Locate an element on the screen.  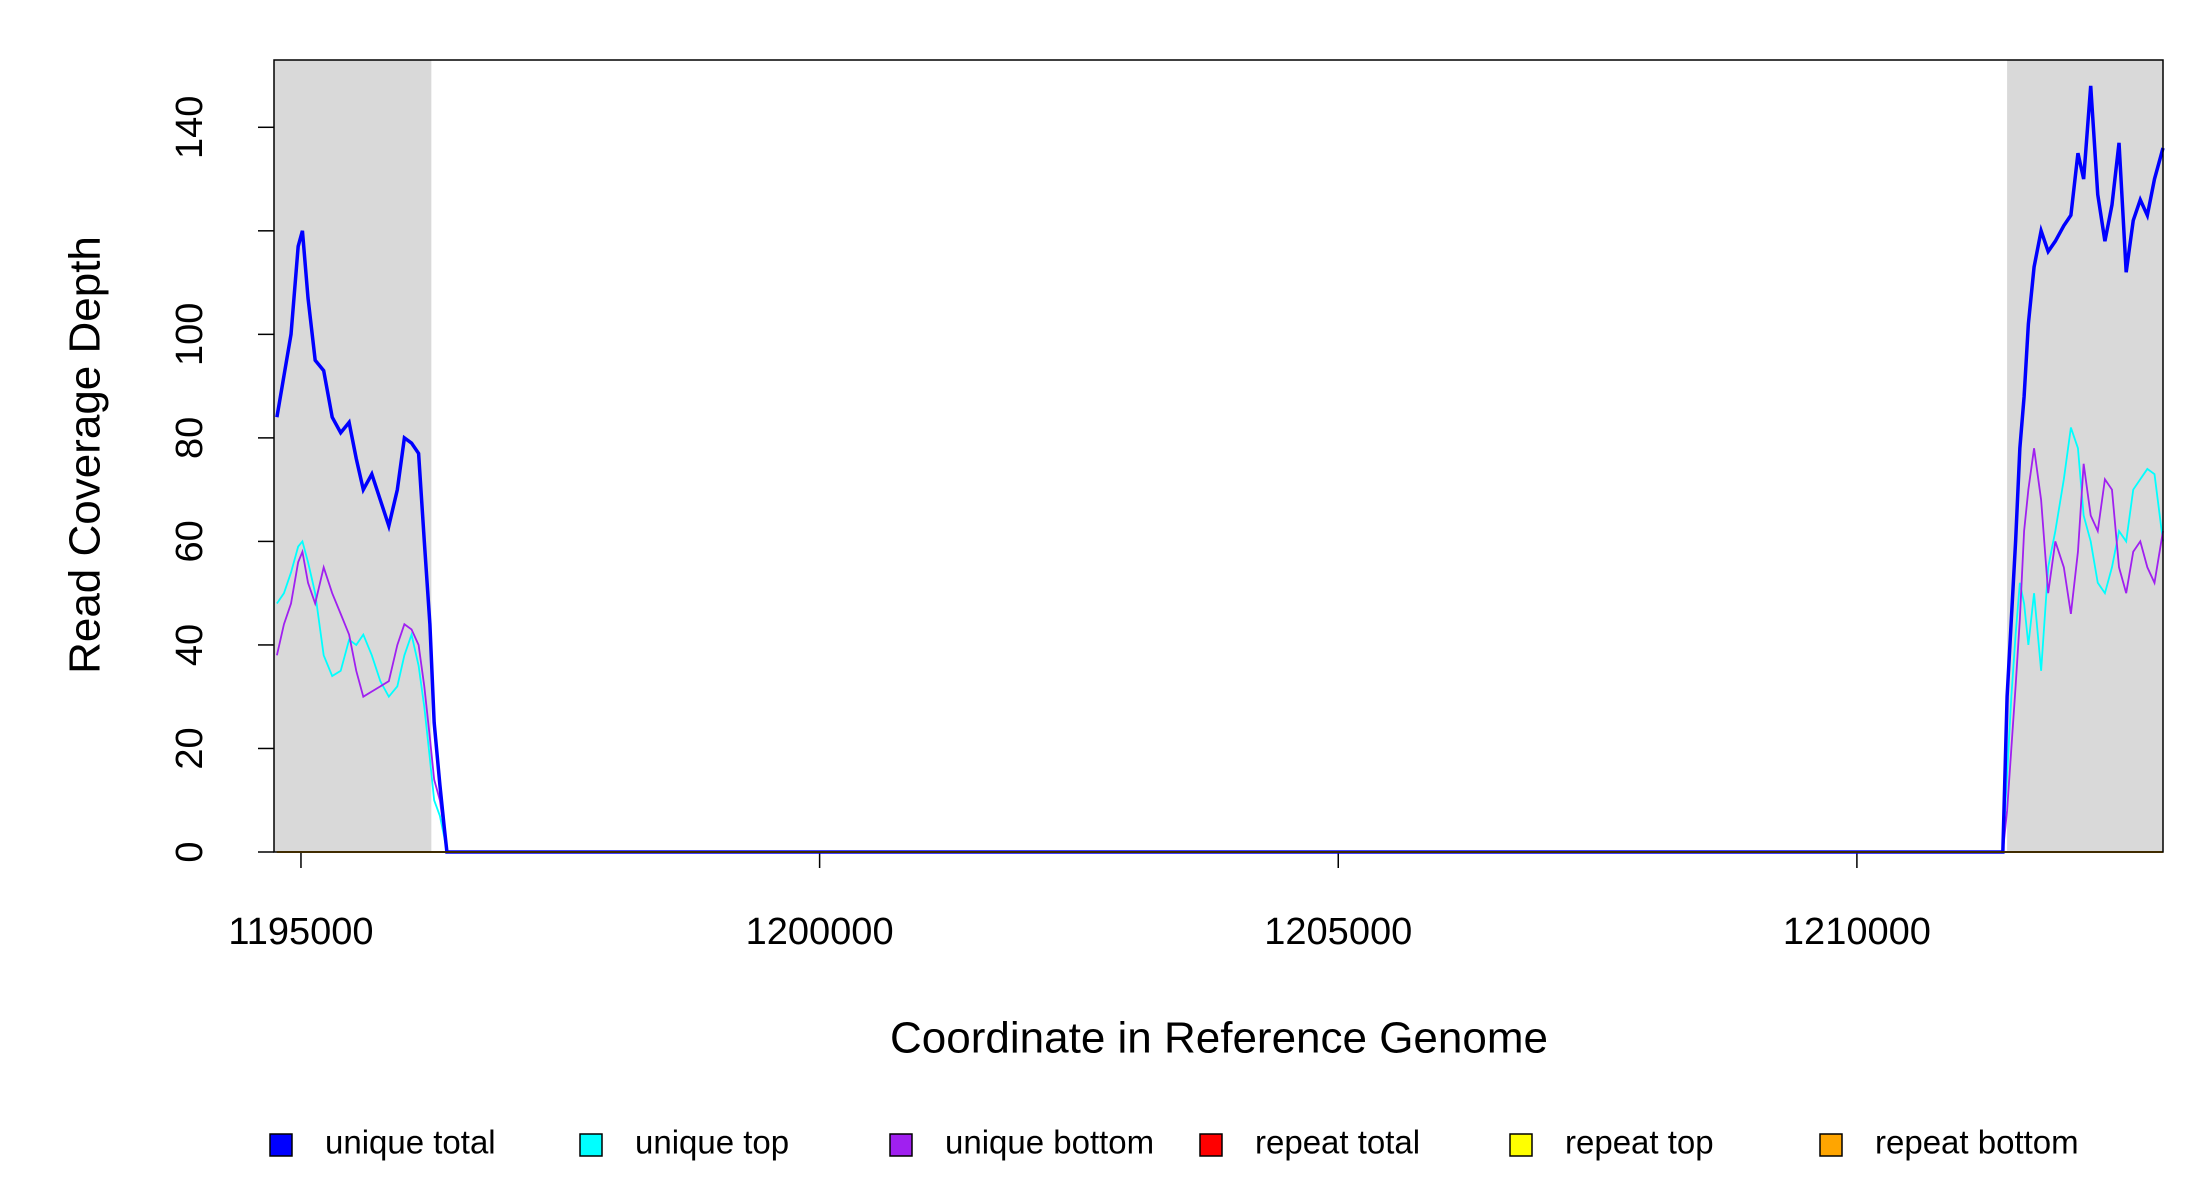
y-tick-label: 80 is located at coordinates (190, 438).